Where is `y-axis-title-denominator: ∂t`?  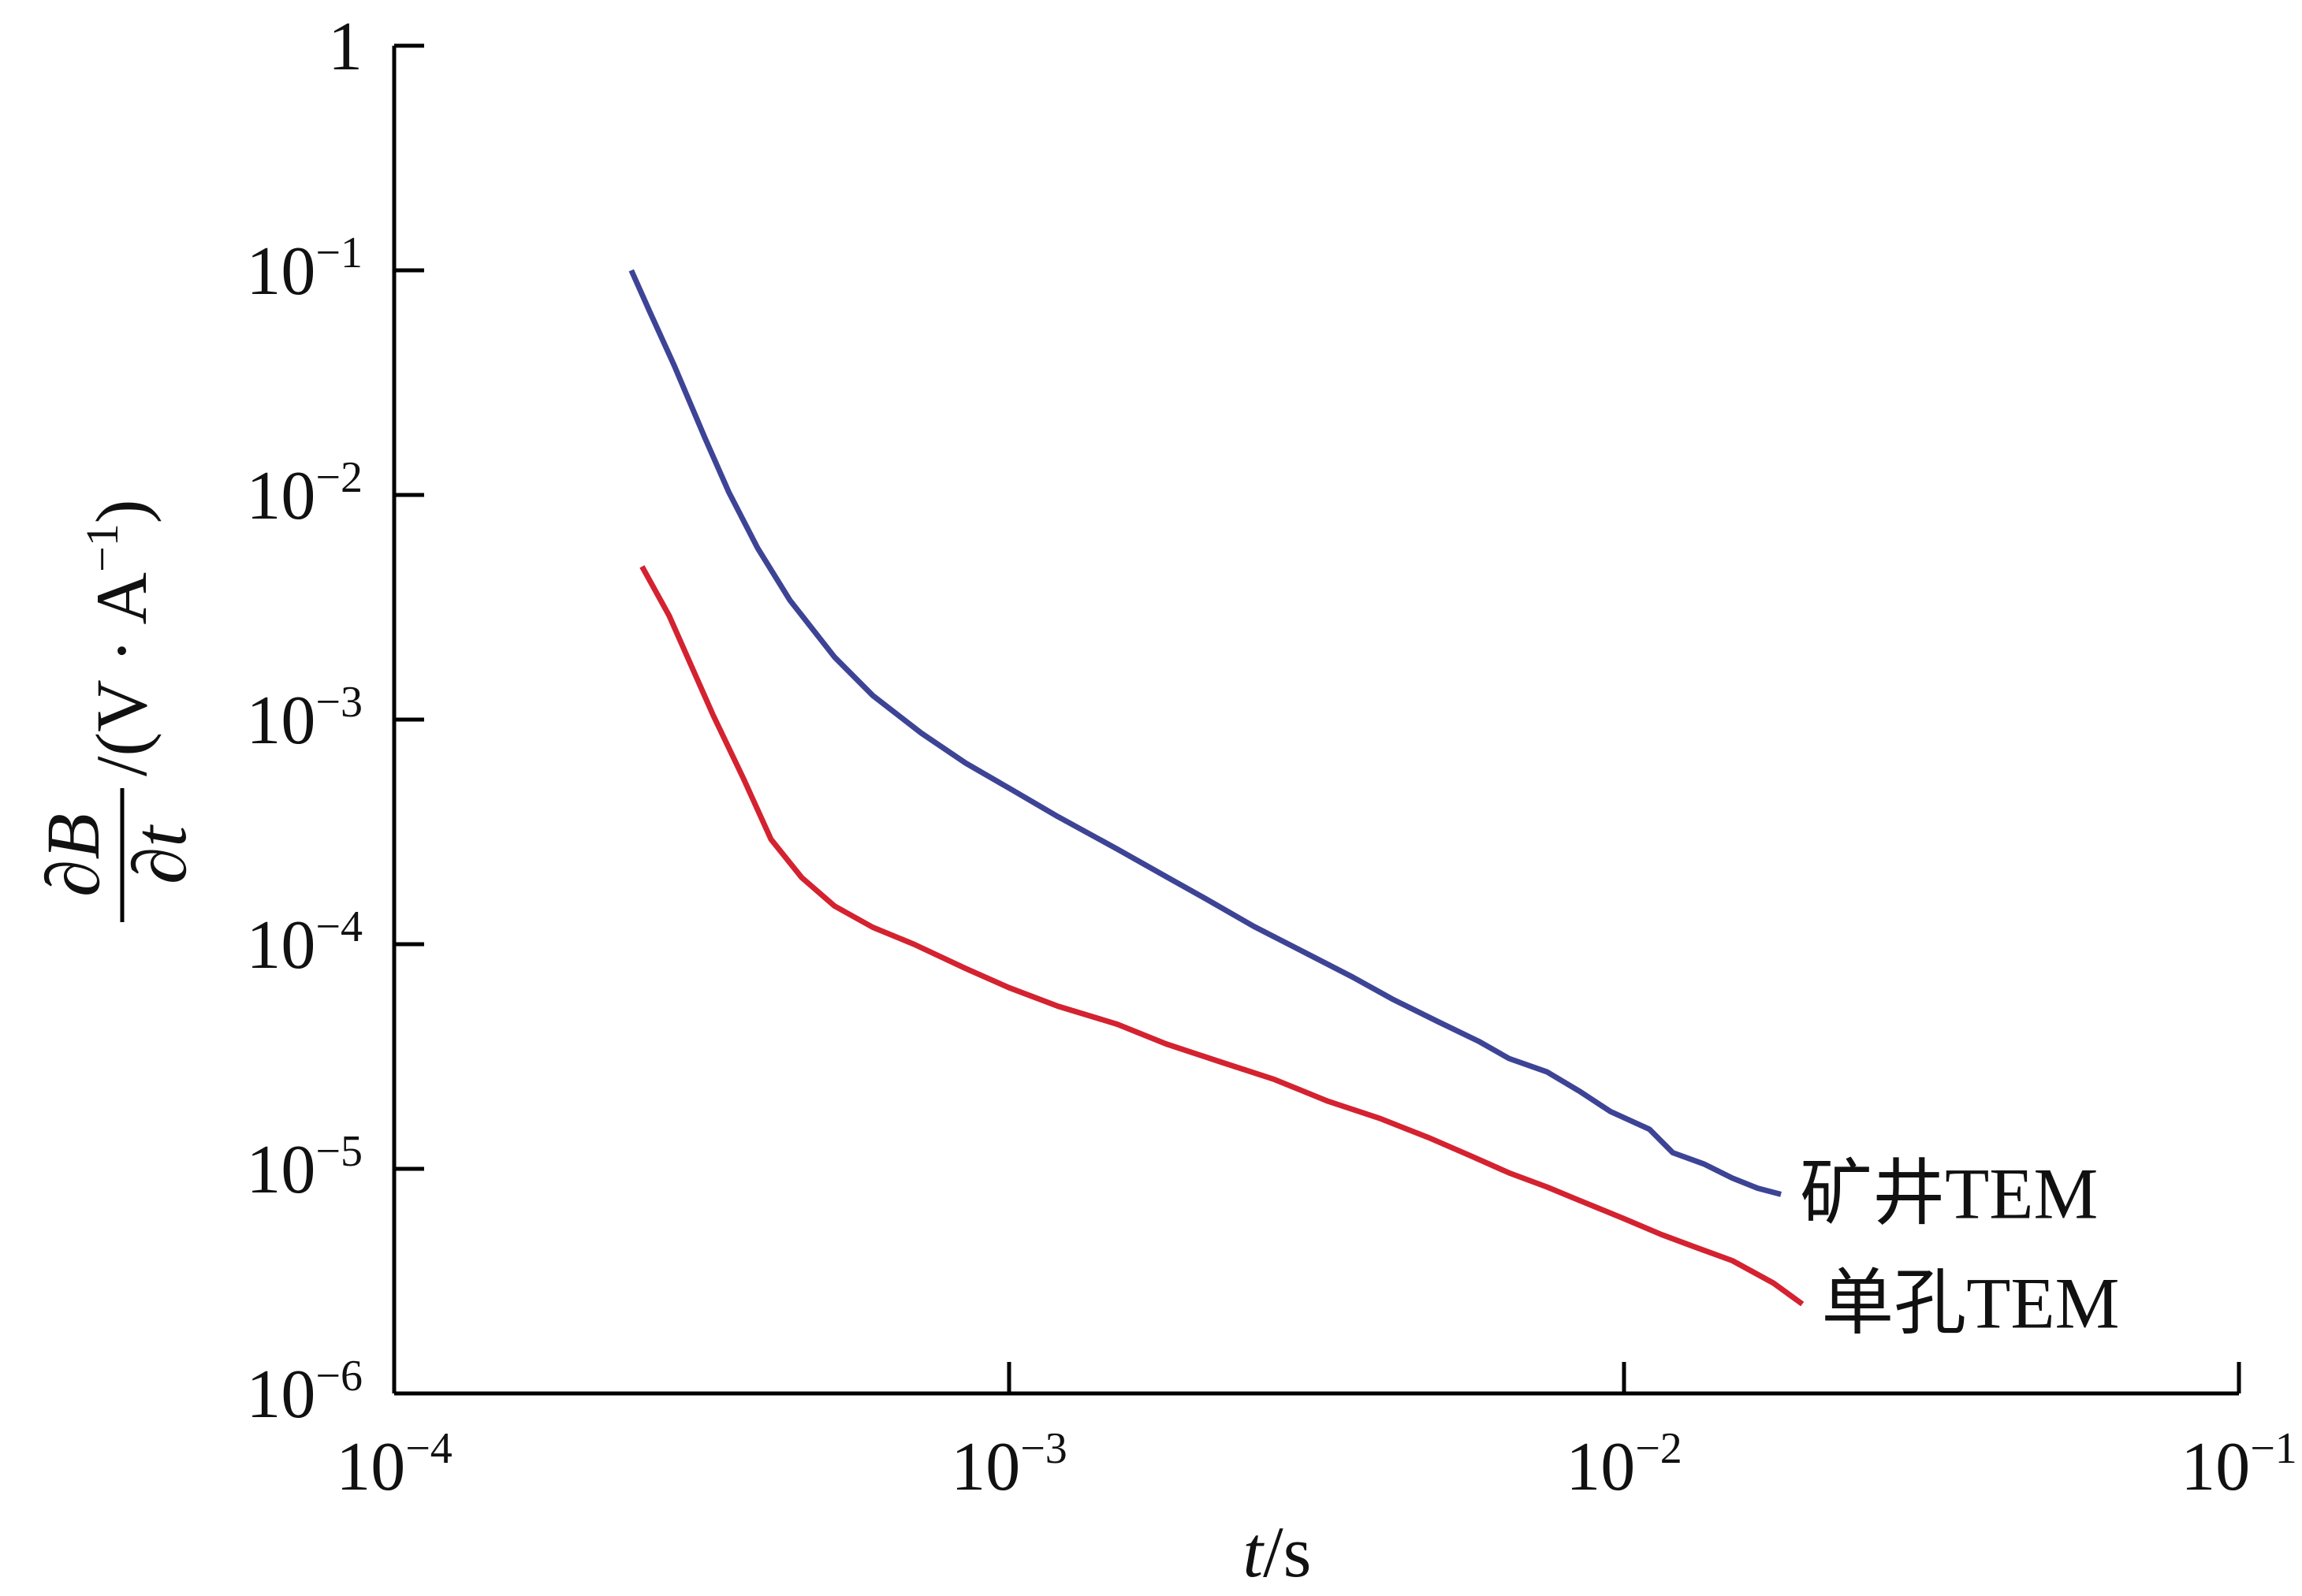
y-axis-title-denominator: ∂t is located at coordinates (159, 854).